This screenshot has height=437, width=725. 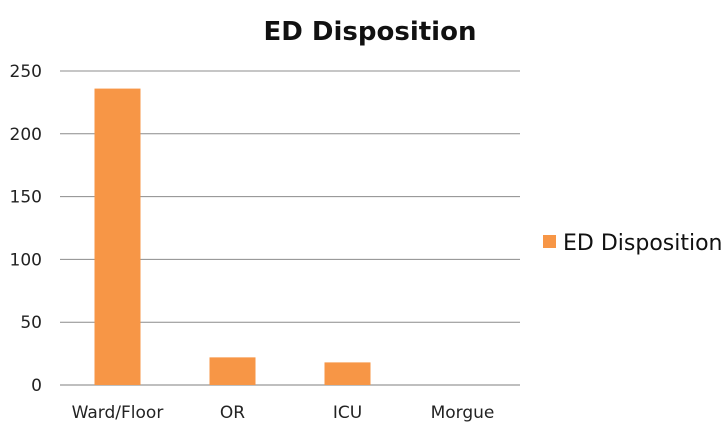 I want to click on legend-swatch, so click(x=549, y=241).